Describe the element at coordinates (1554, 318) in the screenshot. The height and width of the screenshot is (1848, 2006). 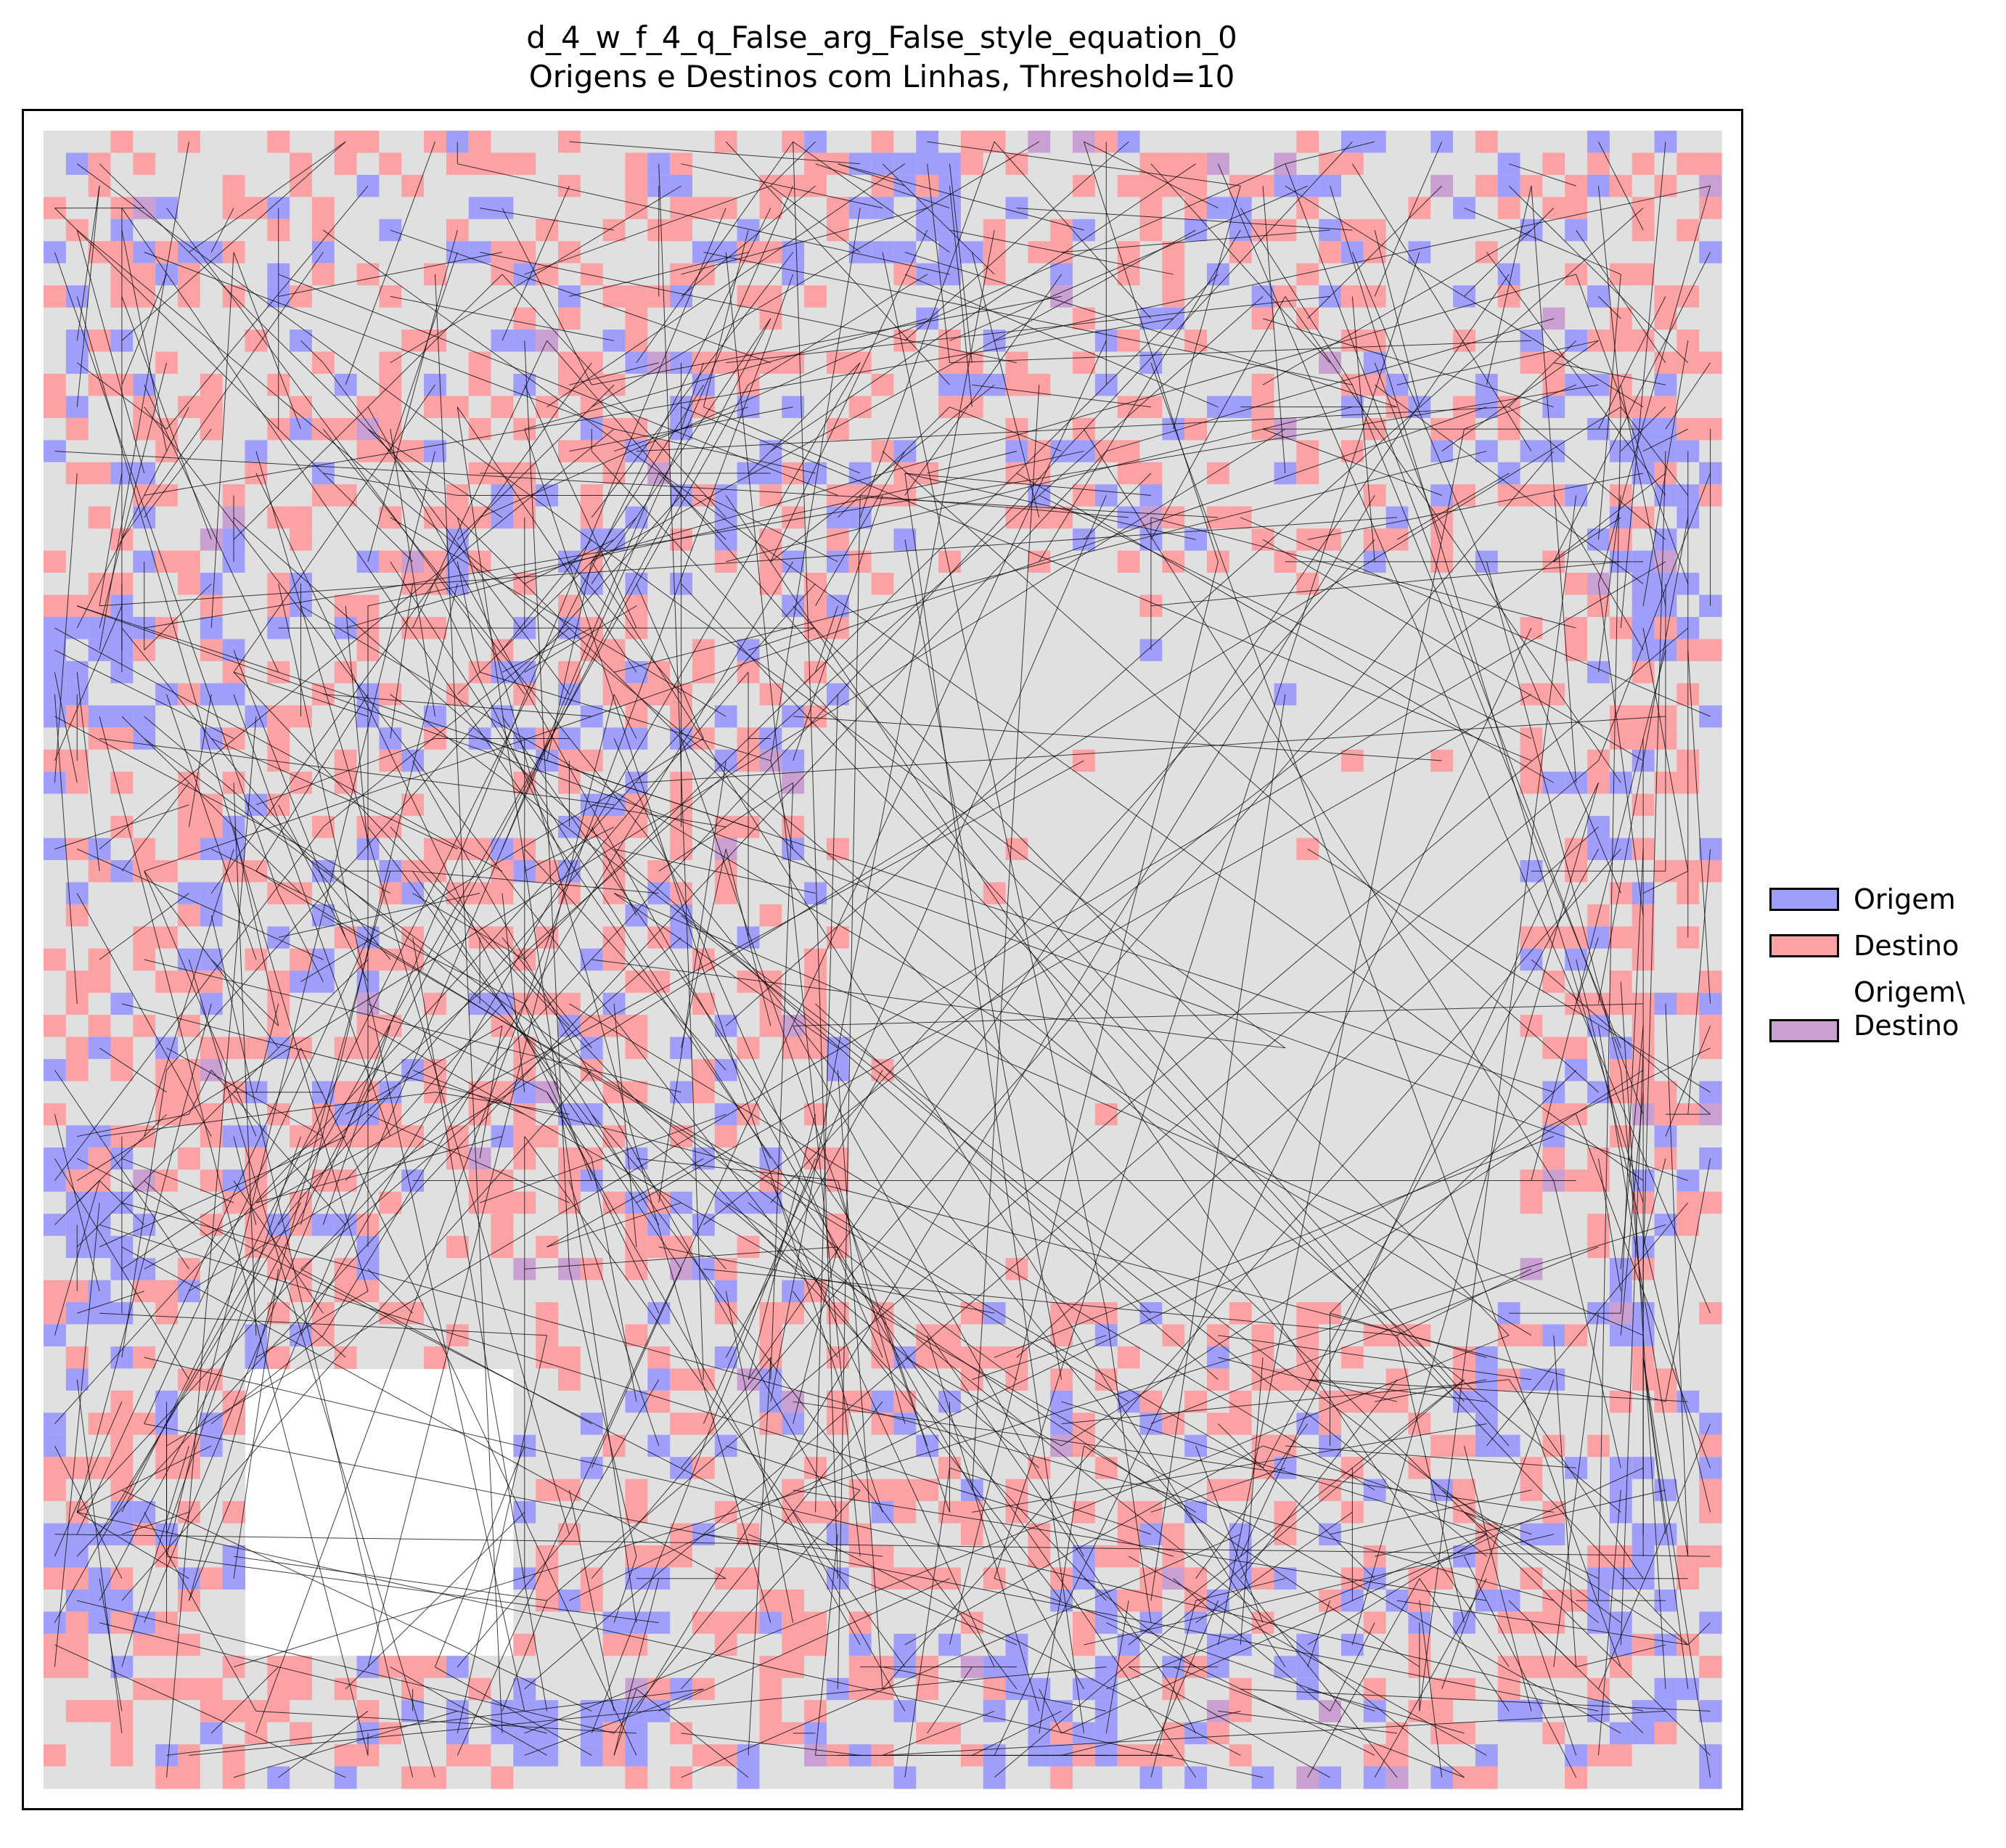
I see `cell-origem-destino` at that location.